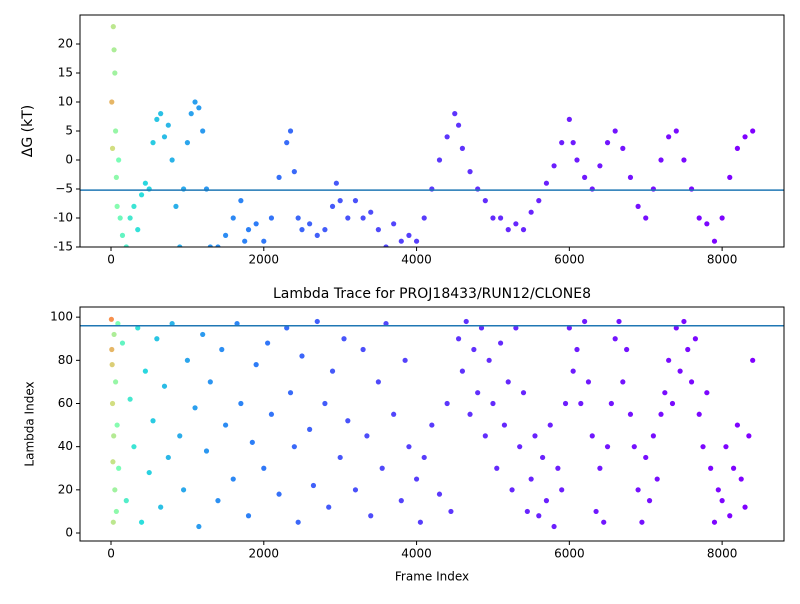 Image resolution: width=800 pixels, height=604 pixels. I want to click on y-tick-label: 100, so click(61, 317).